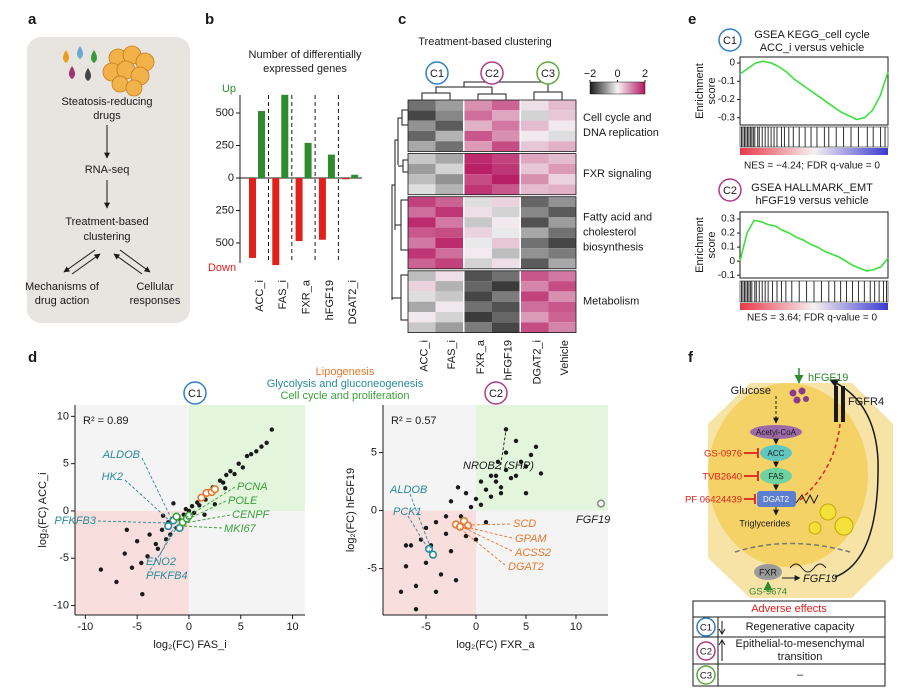  I want to click on metabolite-label: Acetyl-CoA, so click(776, 432).